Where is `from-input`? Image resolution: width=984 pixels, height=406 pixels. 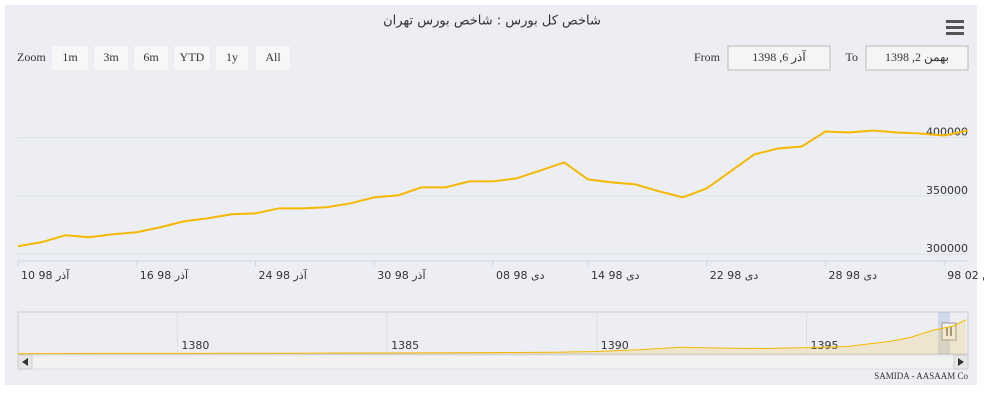 from-input is located at coordinates (779, 58).